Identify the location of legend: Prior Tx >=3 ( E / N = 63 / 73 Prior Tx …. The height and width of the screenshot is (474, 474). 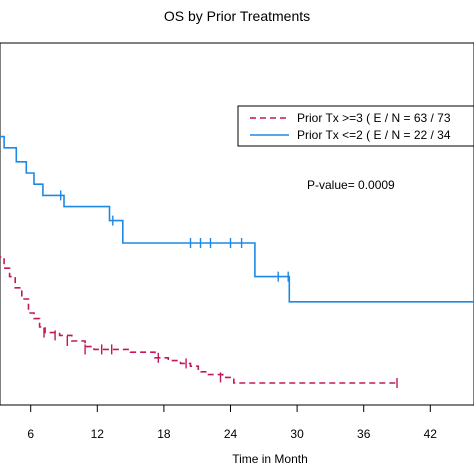
(355, 126).